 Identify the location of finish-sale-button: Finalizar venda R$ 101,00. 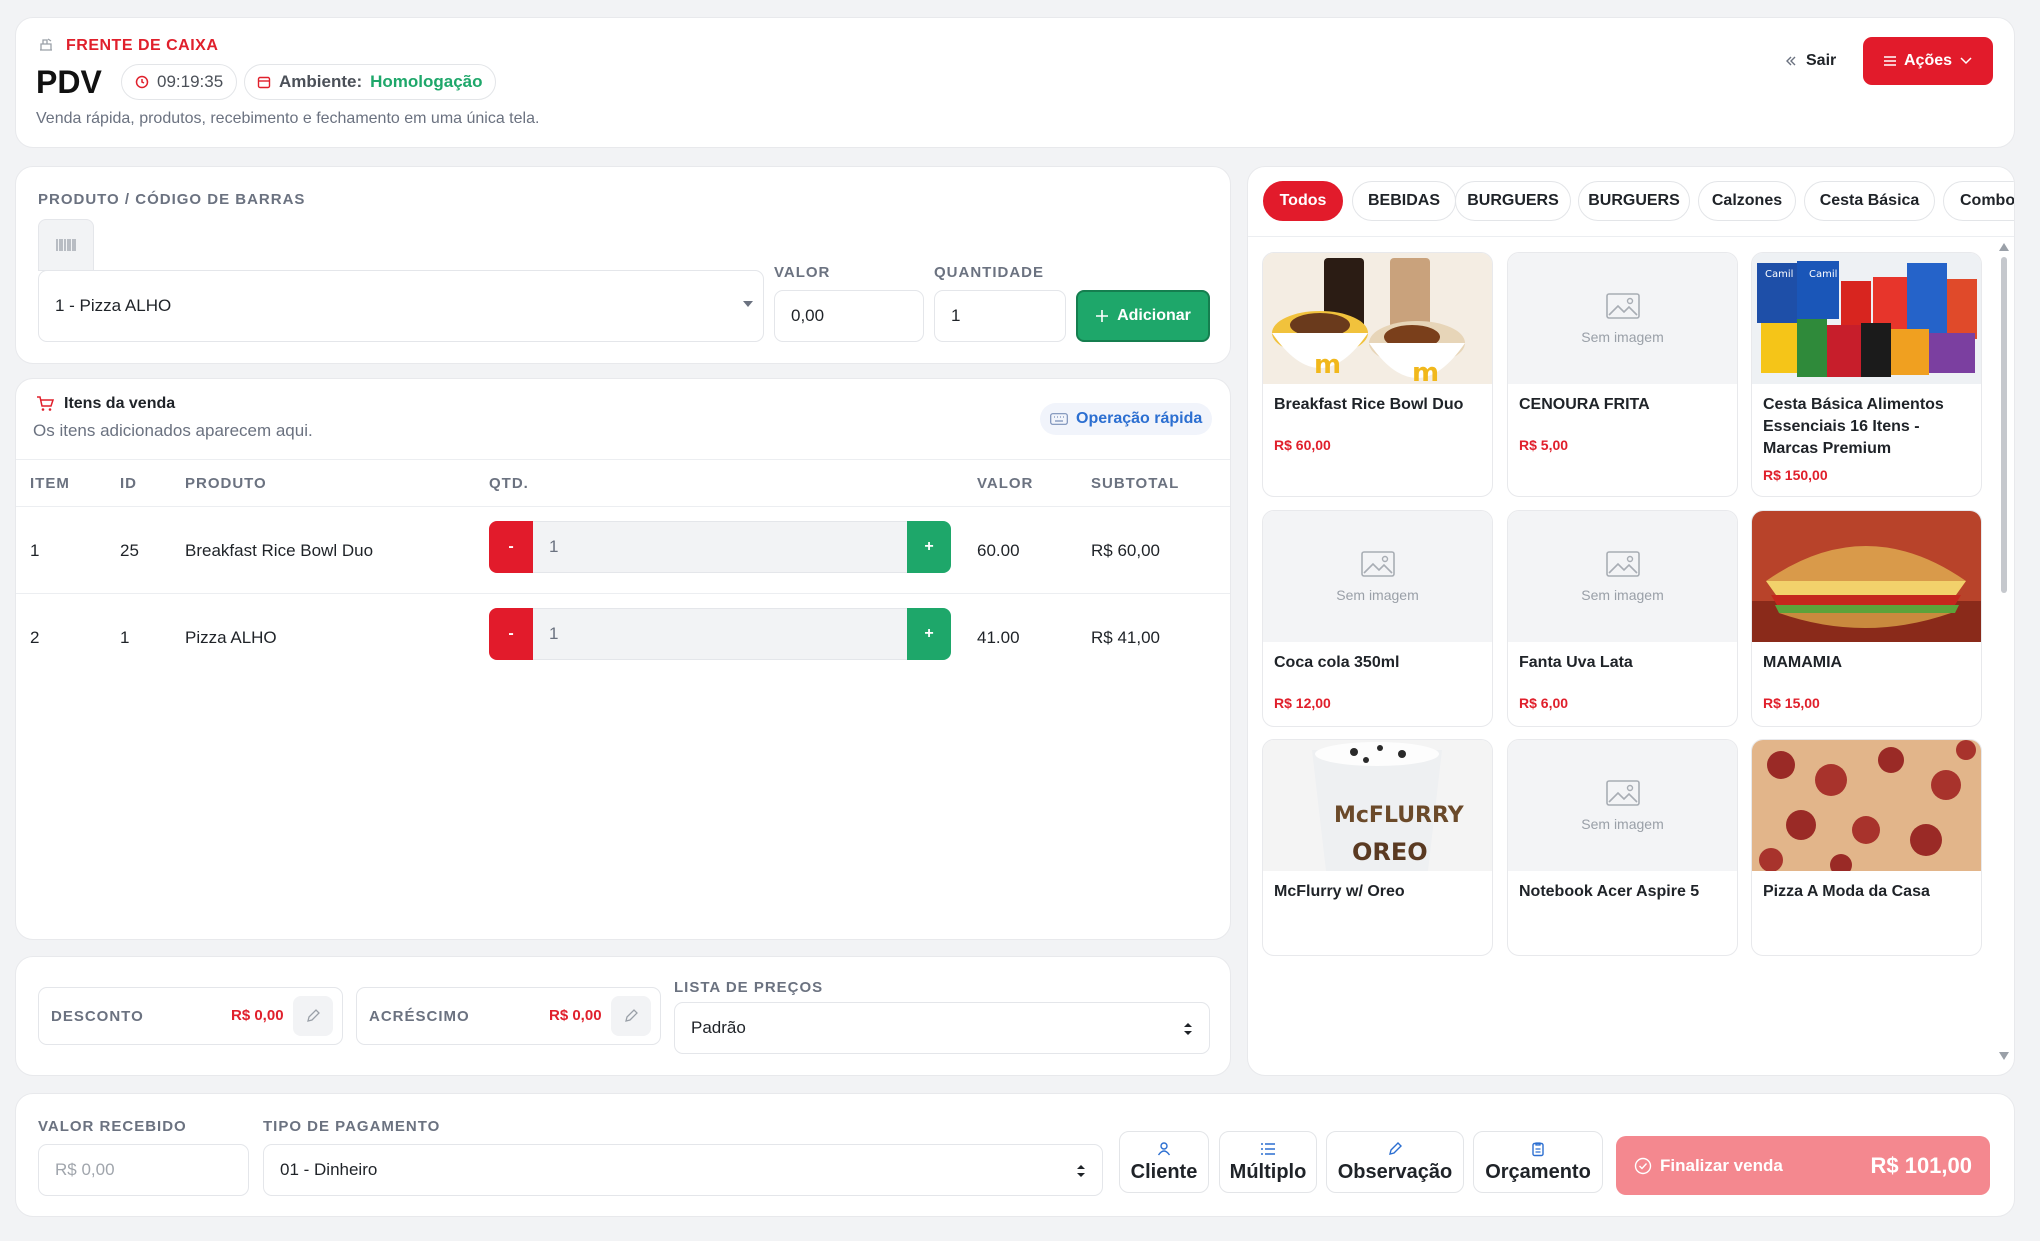
(1803, 1165).